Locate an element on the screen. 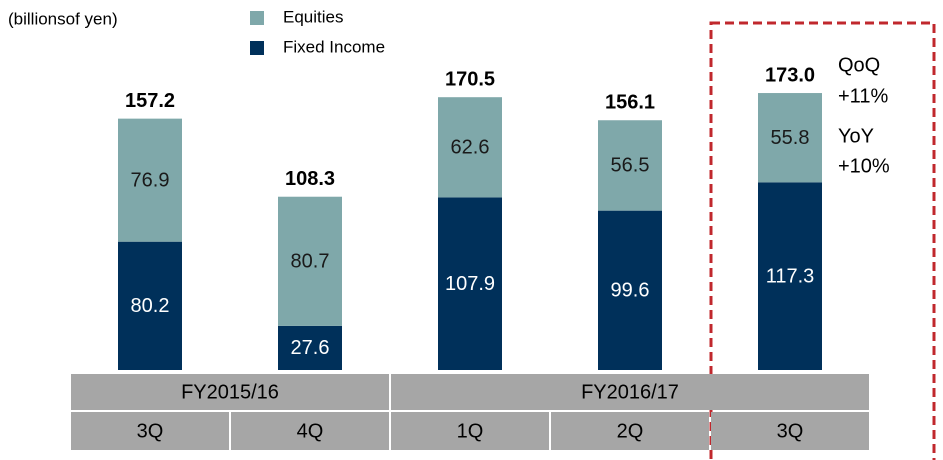  segment-label: 99.6 is located at coordinates (630, 291).